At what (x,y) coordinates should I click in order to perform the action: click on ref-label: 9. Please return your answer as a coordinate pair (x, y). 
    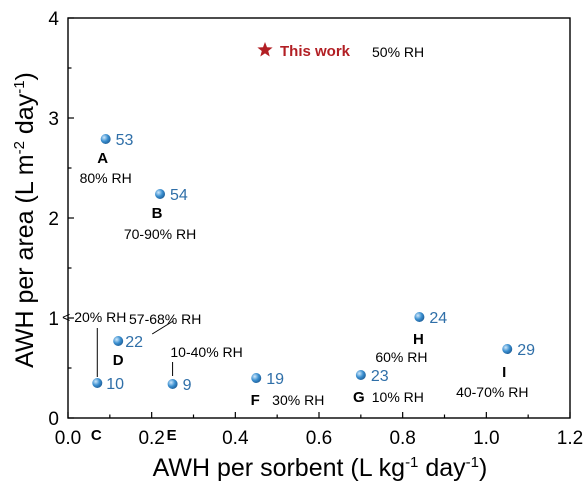
    Looking at the image, I should click on (187, 385).